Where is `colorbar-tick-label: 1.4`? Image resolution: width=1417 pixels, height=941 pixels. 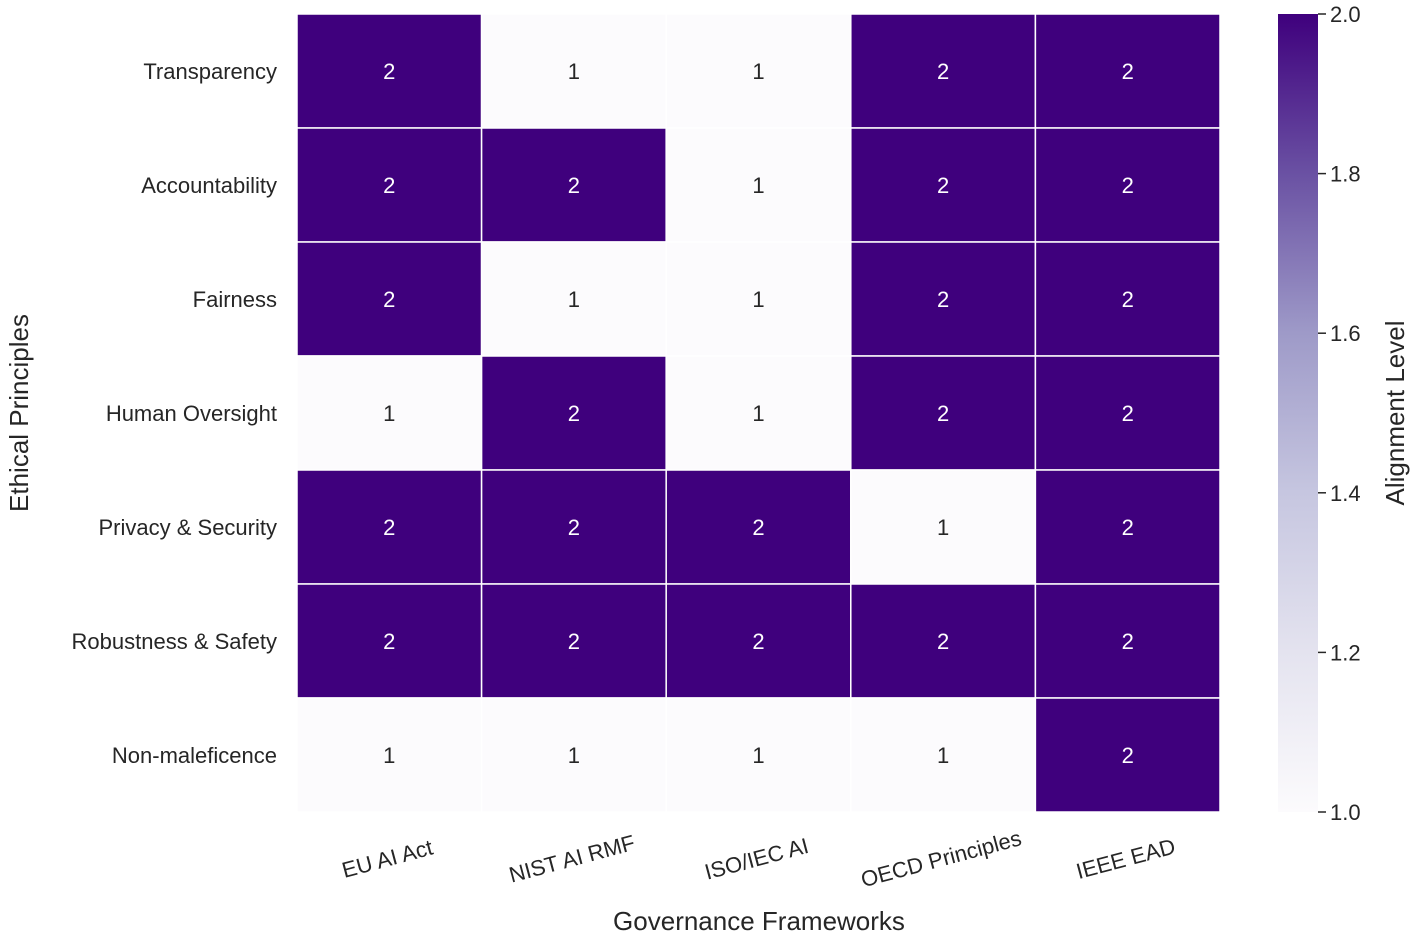
colorbar-tick-label: 1.4 is located at coordinates (1345, 493).